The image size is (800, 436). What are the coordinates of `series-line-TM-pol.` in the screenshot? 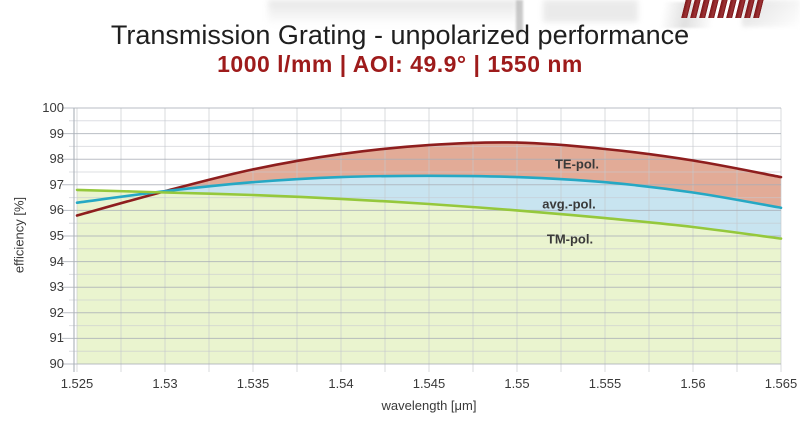 It's located at (429, 214).